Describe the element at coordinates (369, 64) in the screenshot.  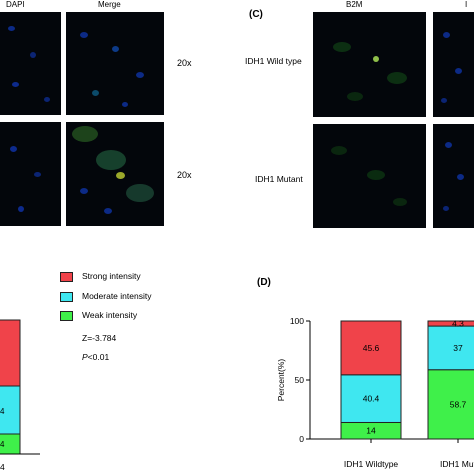
I see `b2m-image-wildtype` at that location.